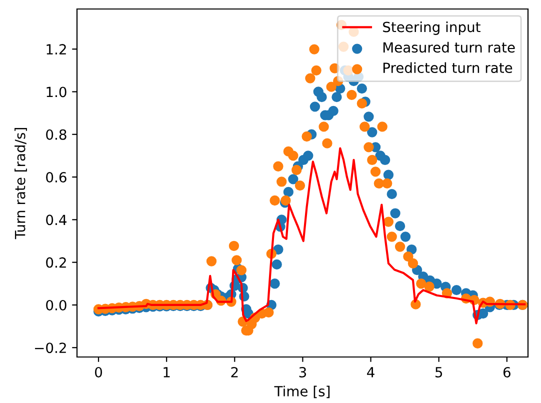  Describe the element at coordinates (56, 49) in the screenshot. I see `y-tick-label: 1.2` at that location.